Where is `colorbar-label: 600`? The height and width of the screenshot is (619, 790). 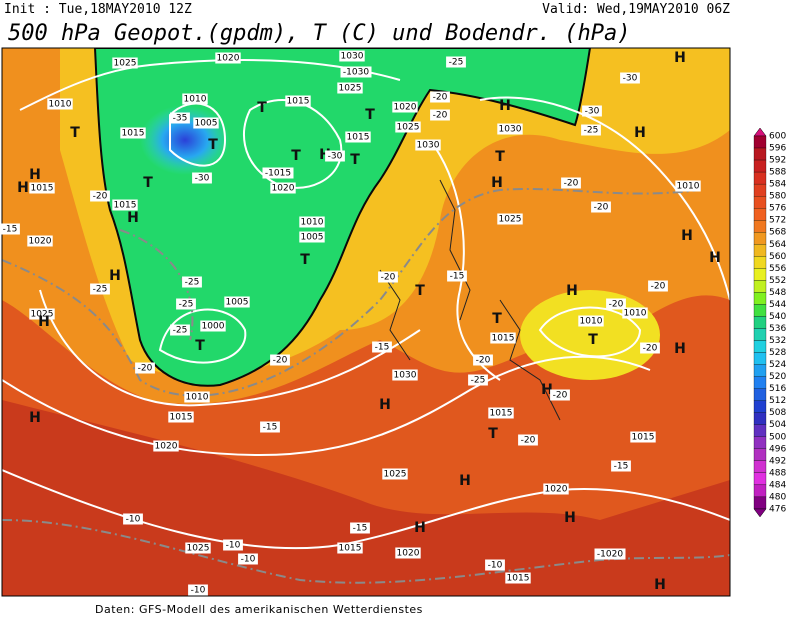 colorbar-label: 600 is located at coordinates (777, 137).